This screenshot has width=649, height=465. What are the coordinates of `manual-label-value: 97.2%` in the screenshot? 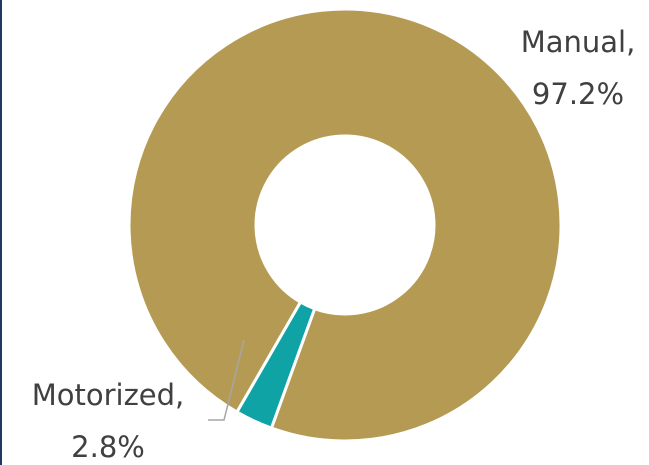 It's located at (578, 94).